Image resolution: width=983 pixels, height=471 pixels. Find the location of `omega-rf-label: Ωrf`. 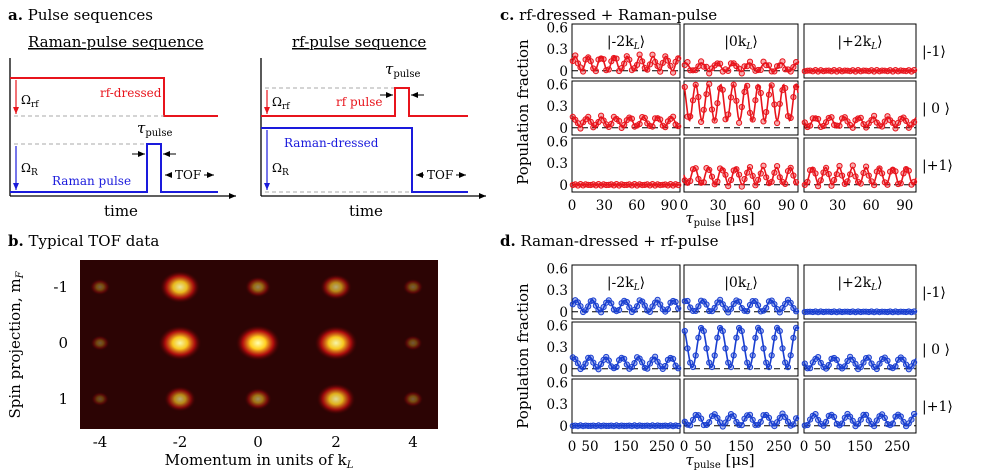

omega-rf-label: Ωrf is located at coordinates (30, 101).